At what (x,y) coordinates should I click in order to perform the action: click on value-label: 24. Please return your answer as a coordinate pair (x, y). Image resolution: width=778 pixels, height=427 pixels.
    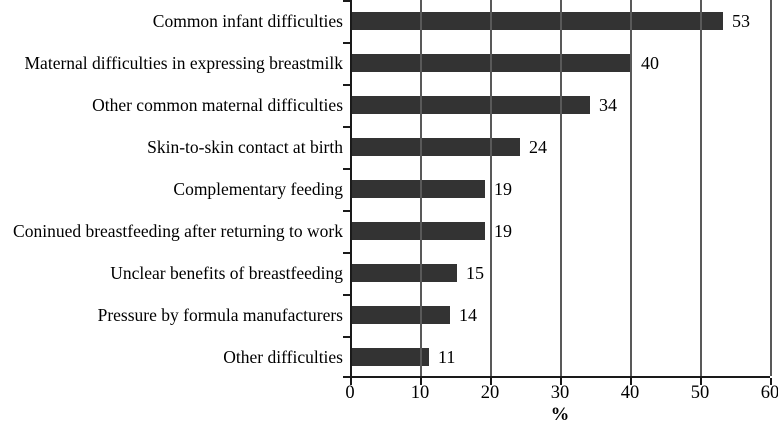
    Looking at the image, I should click on (538, 147).